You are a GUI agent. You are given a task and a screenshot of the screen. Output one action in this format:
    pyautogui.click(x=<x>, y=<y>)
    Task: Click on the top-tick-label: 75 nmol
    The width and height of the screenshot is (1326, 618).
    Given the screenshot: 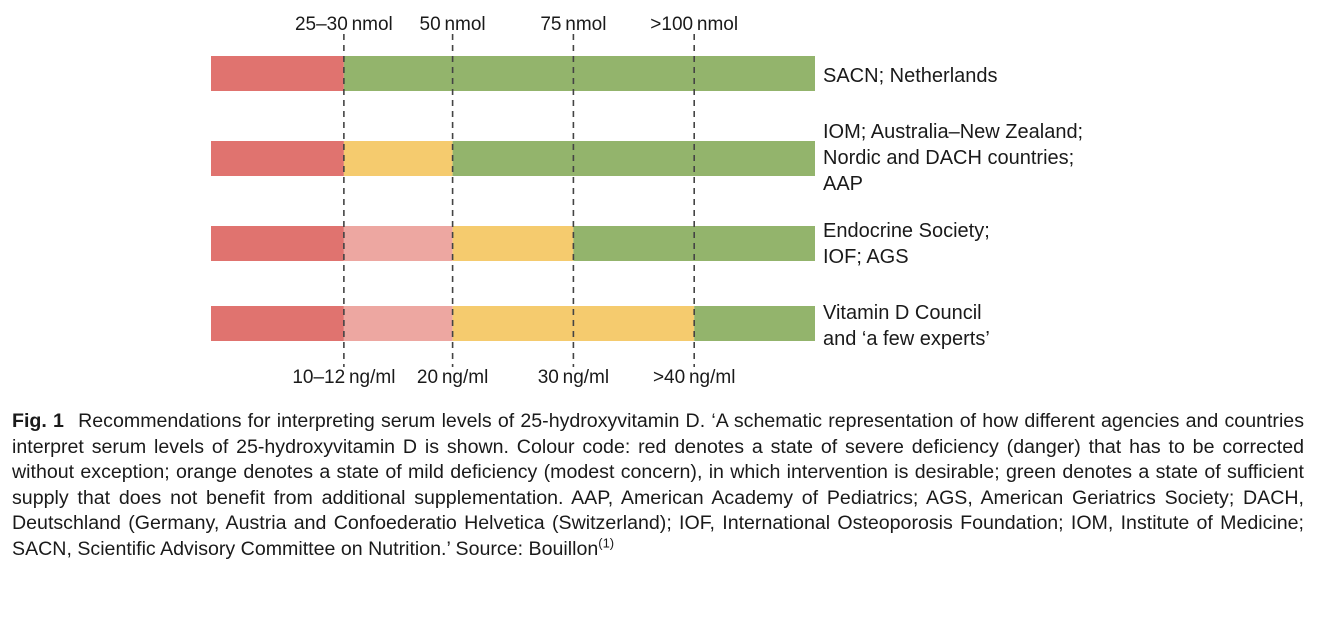 What is the action you would take?
    pyautogui.click(x=573, y=24)
    